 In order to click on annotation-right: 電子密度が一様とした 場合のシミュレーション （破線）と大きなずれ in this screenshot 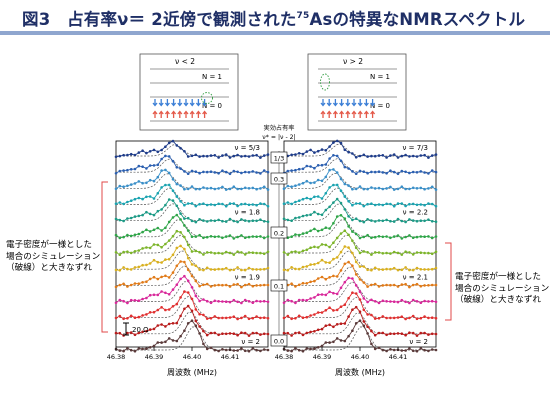, I will do `click(502, 289)`.